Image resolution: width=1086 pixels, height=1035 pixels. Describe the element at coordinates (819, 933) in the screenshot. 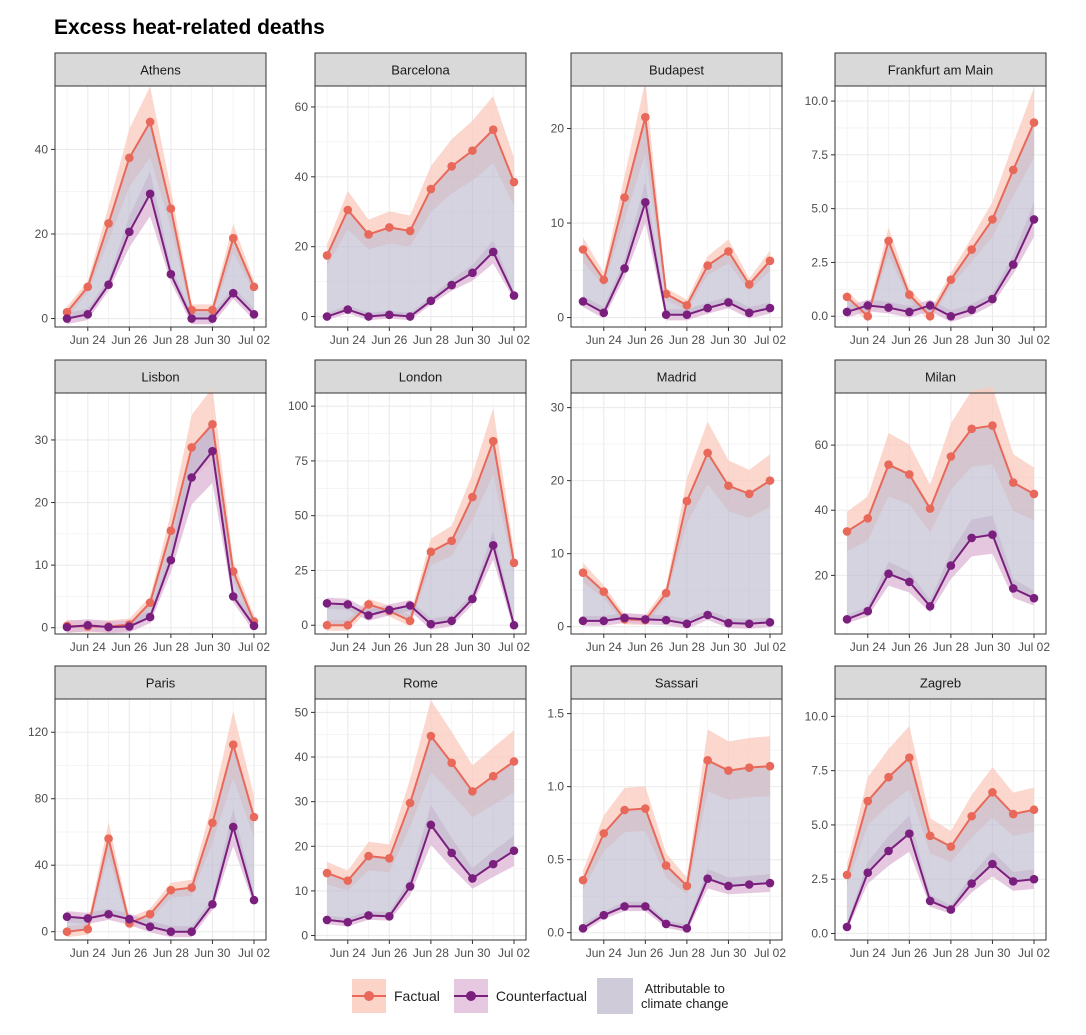

I see `y-tick-label: 0.0` at that location.